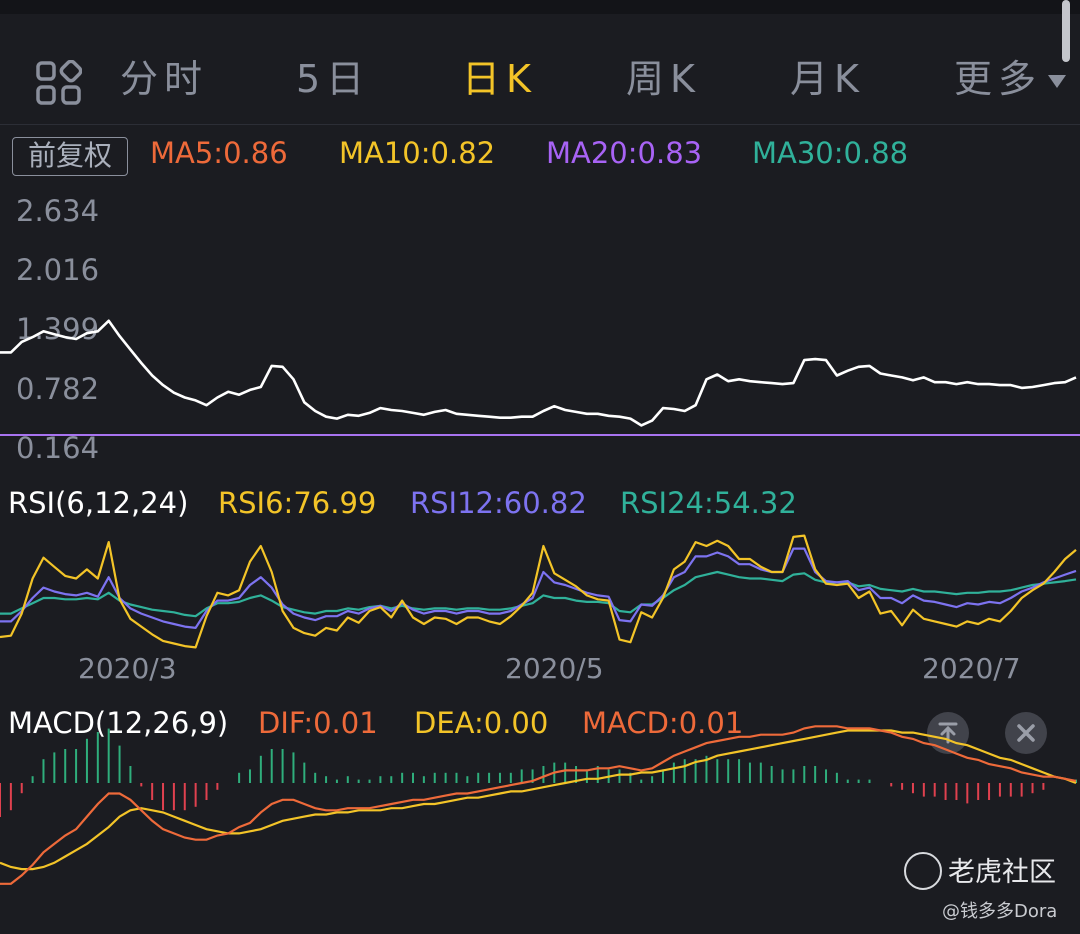  What do you see at coordinates (948, 733) in the screenshot?
I see `to-top-icon` at bounding box center [948, 733].